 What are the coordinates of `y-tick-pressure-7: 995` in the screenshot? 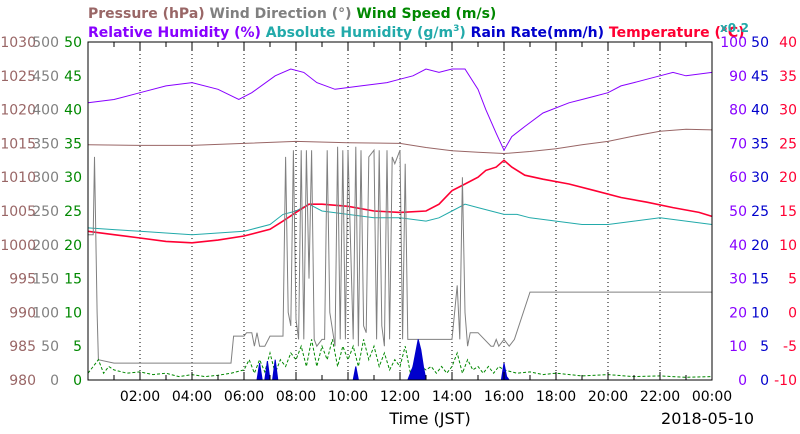 It's located at (22, 280).